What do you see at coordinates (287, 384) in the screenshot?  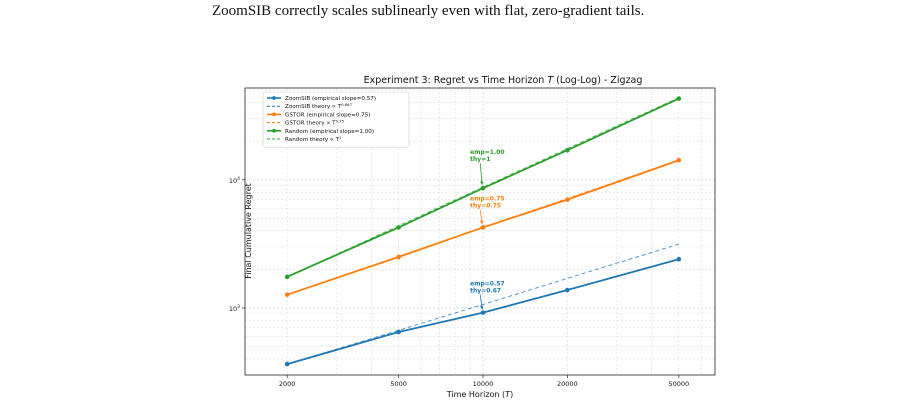 I see `x-tick-label: 2000` at bounding box center [287, 384].